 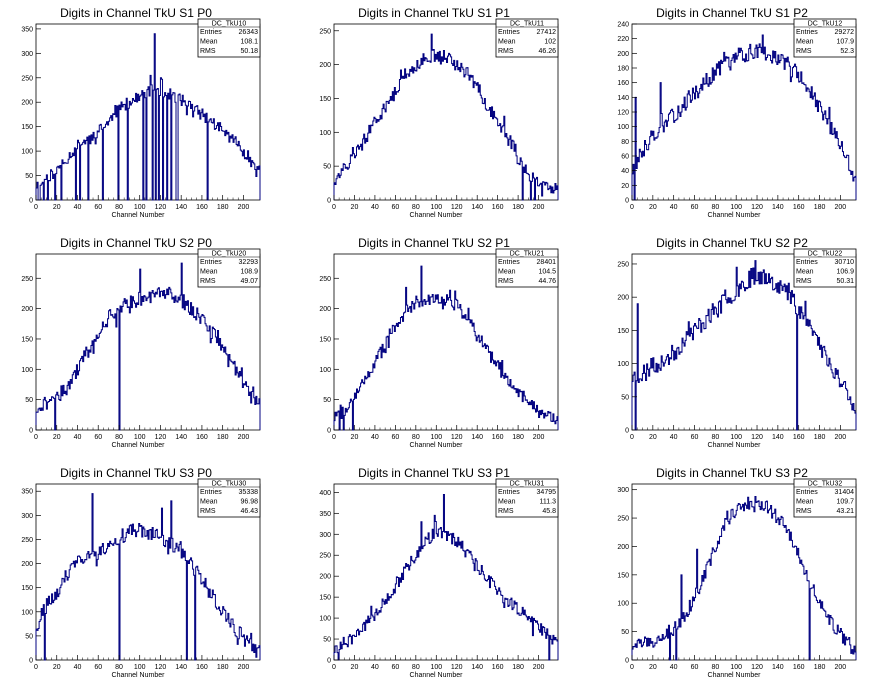 I want to click on stats-value-rms: 52.3, so click(x=847, y=51).